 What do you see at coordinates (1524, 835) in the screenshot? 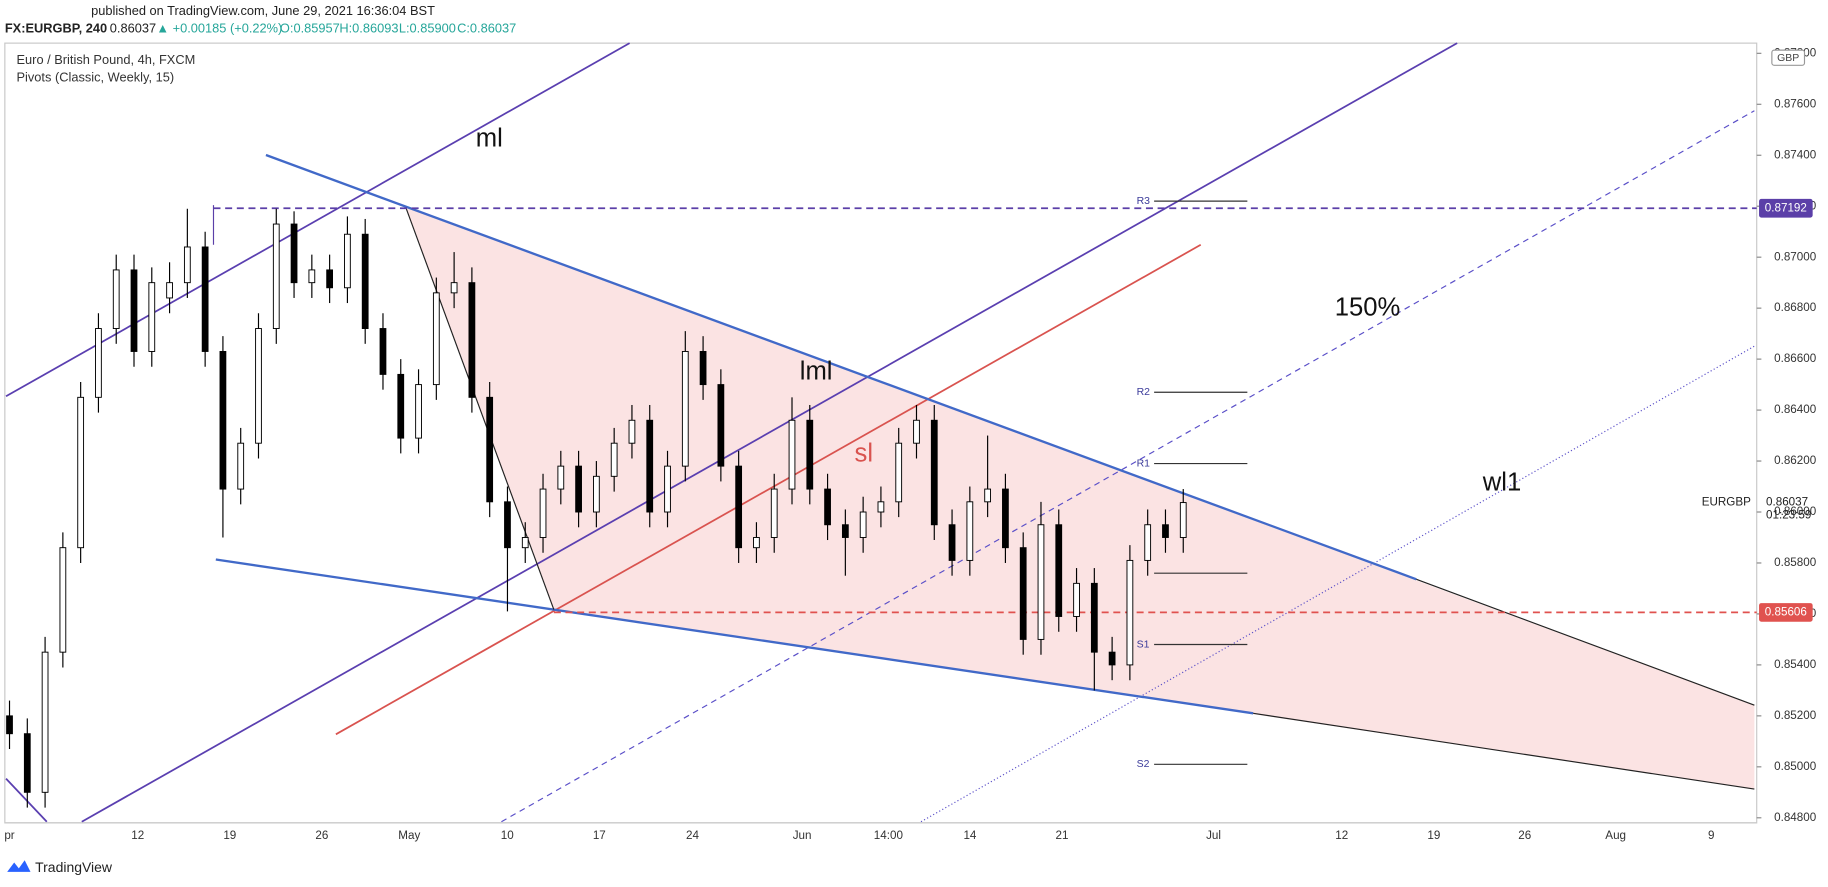
I see `x-tick-label: 26` at bounding box center [1524, 835].